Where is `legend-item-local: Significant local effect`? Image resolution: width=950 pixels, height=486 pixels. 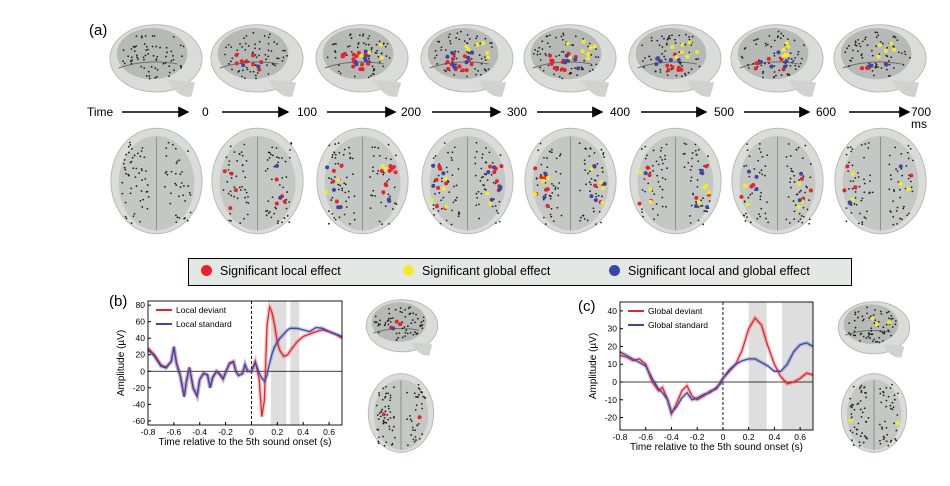
legend-item-local: Significant local effect is located at coordinates (271, 271).